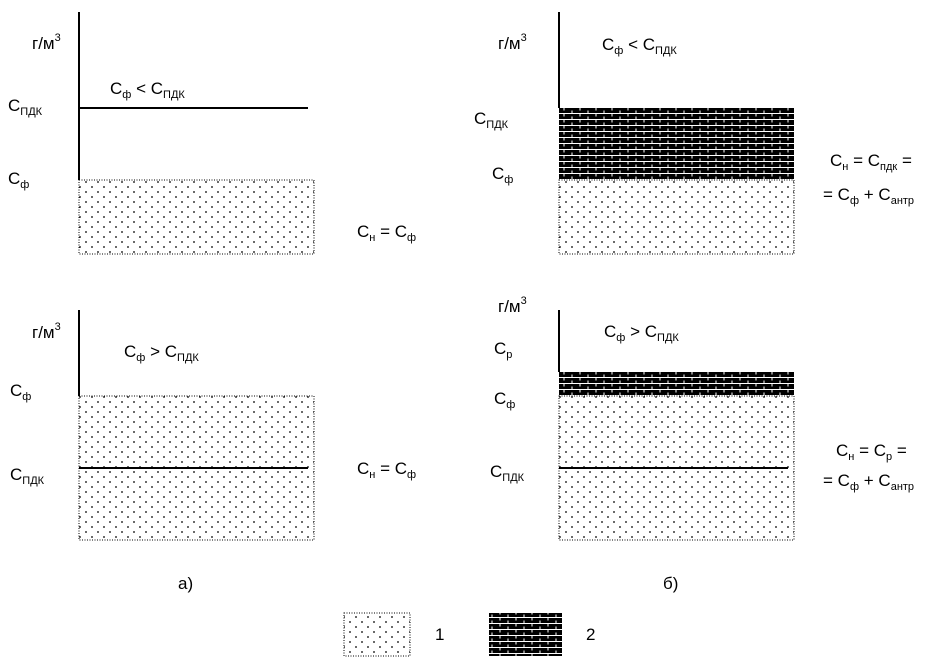  Describe the element at coordinates (871, 452) in the screenshot. I see `formula-label: Cн = Cр =` at that location.